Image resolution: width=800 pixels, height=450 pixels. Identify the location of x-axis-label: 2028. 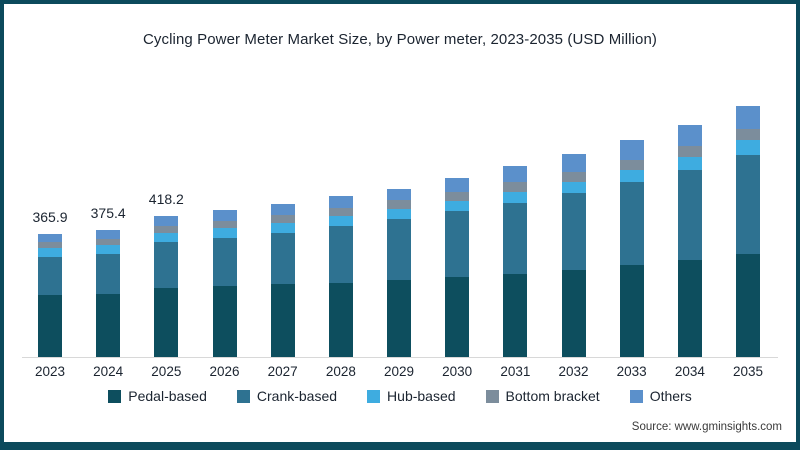
(340, 371).